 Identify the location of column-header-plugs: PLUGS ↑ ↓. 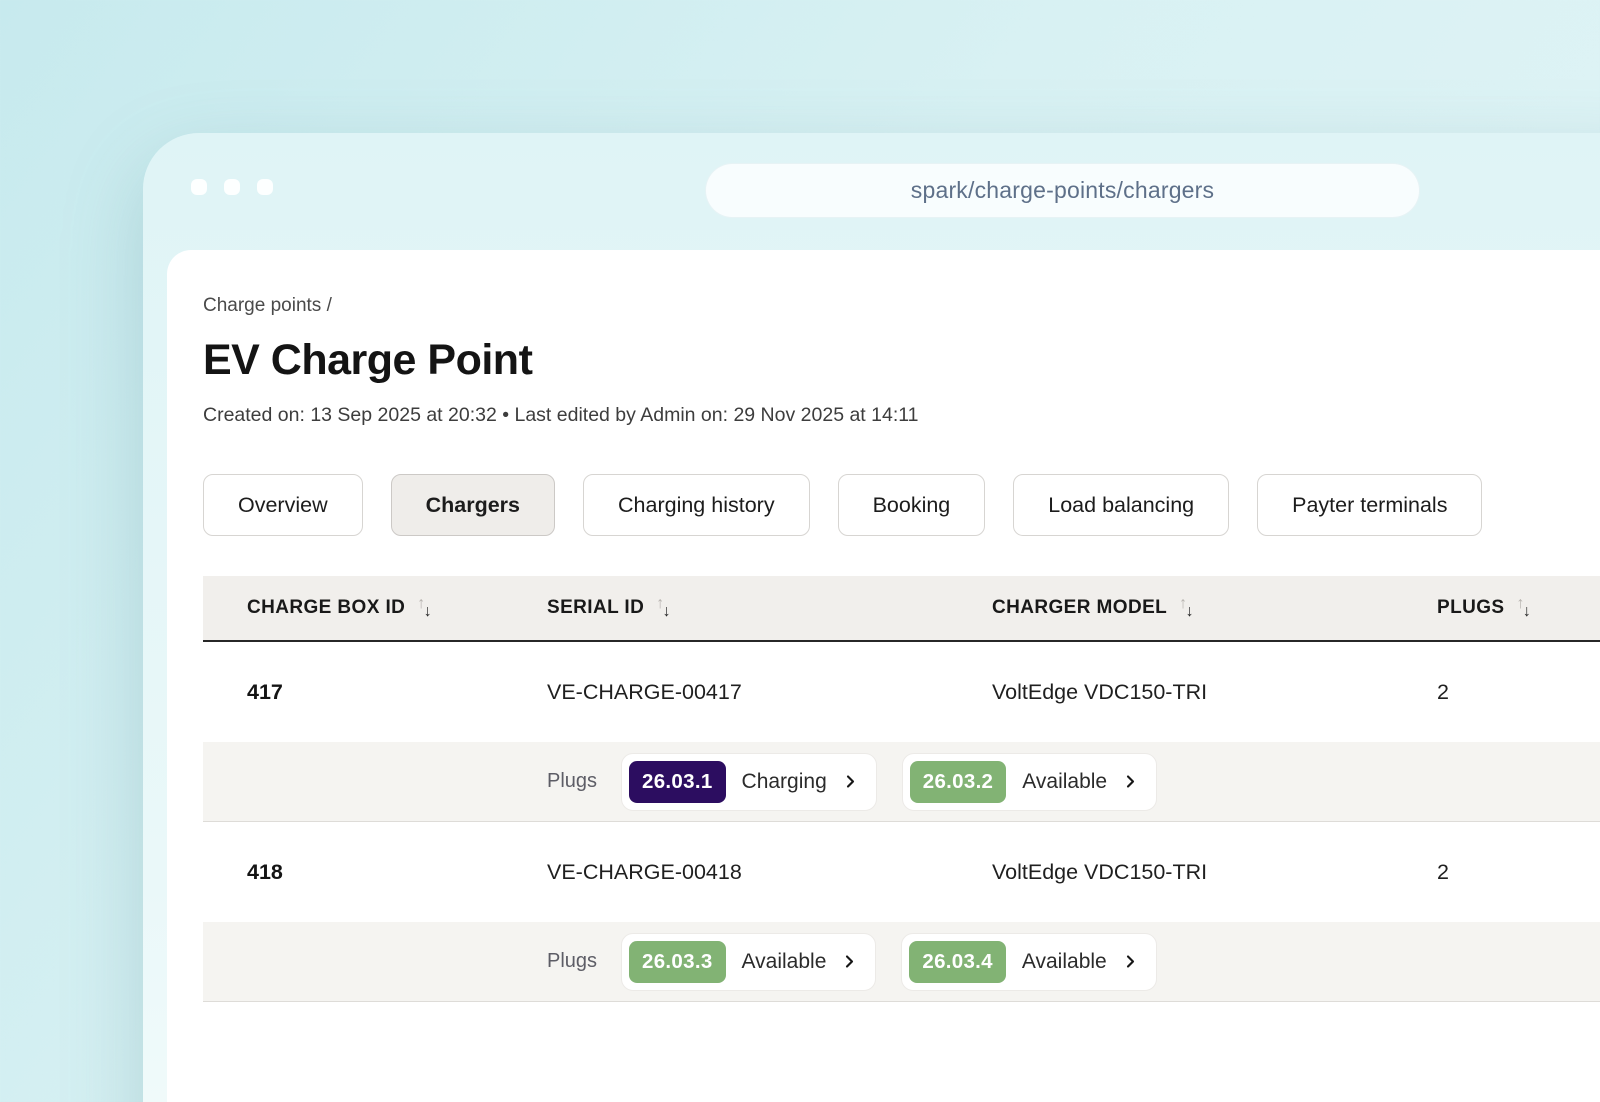
(1484, 607).